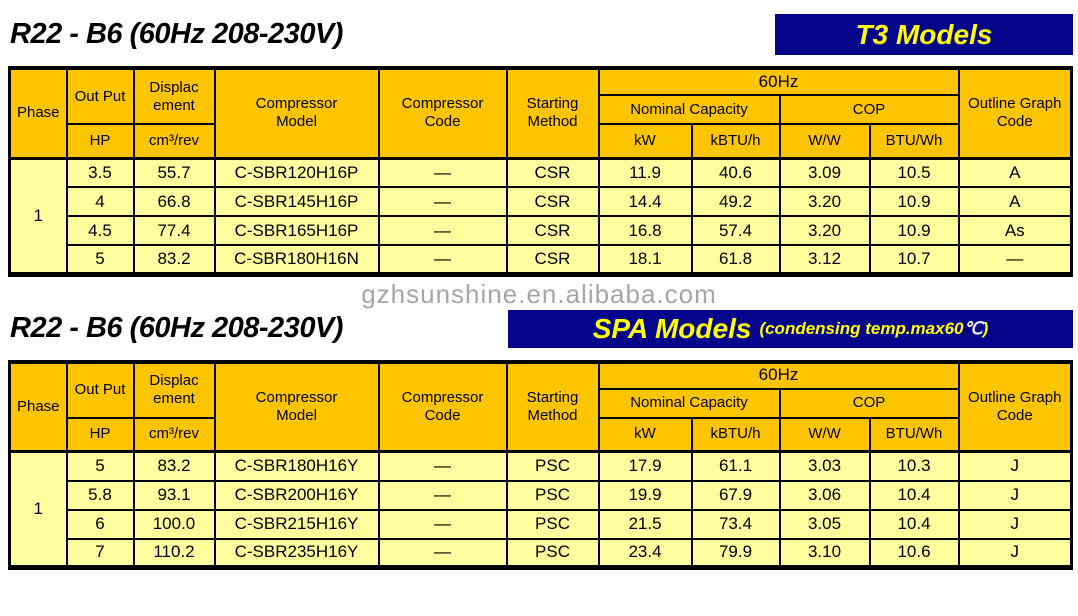 The width and height of the screenshot is (1078, 616). What do you see at coordinates (174, 495) in the screenshot?
I see `table-cell: 93.1` at bounding box center [174, 495].